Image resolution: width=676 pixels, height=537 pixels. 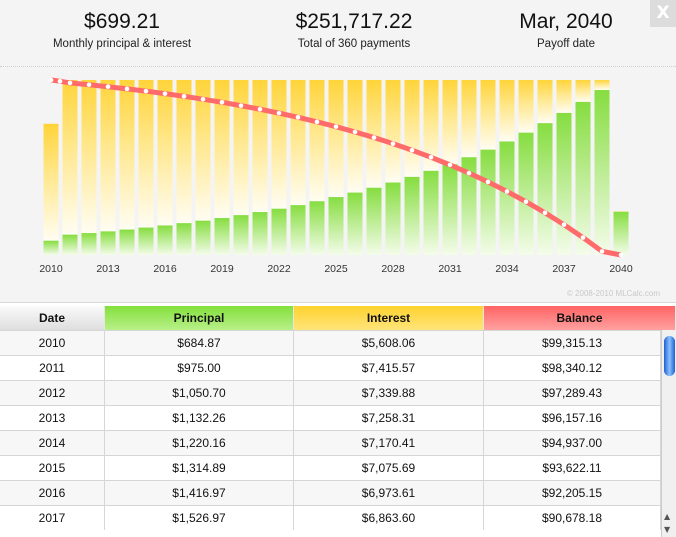 What do you see at coordinates (469, 206) in the screenshot?
I see `principal-bar-2032` at bounding box center [469, 206].